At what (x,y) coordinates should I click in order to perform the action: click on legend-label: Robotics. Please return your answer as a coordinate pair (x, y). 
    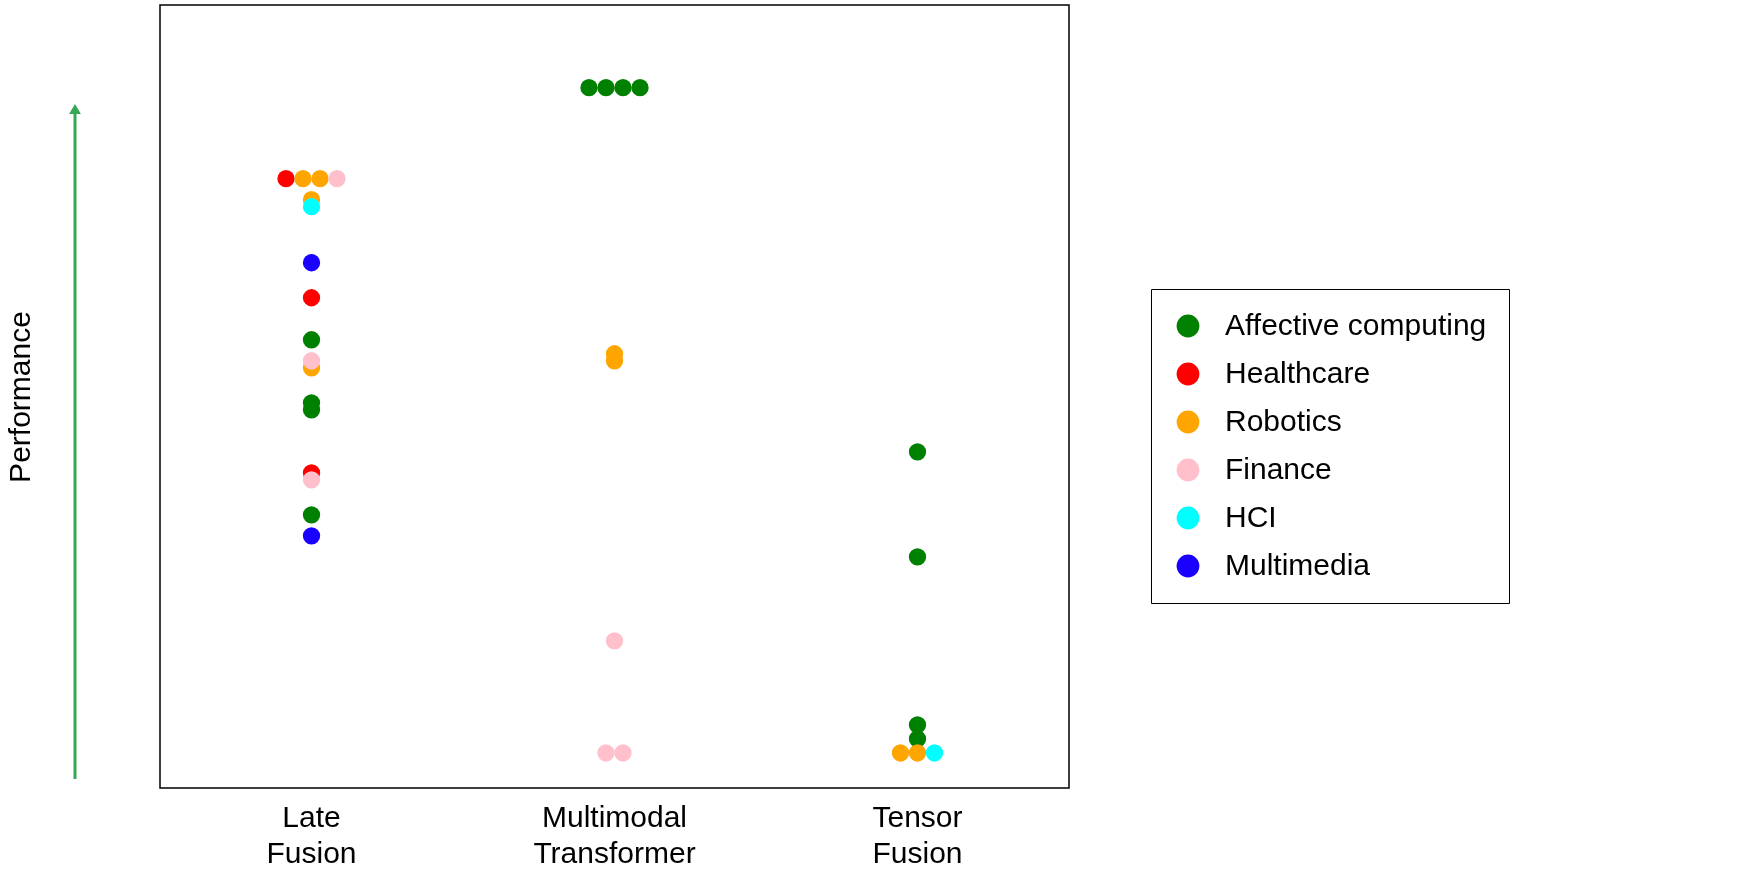
    Looking at the image, I should click on (1283, 420).